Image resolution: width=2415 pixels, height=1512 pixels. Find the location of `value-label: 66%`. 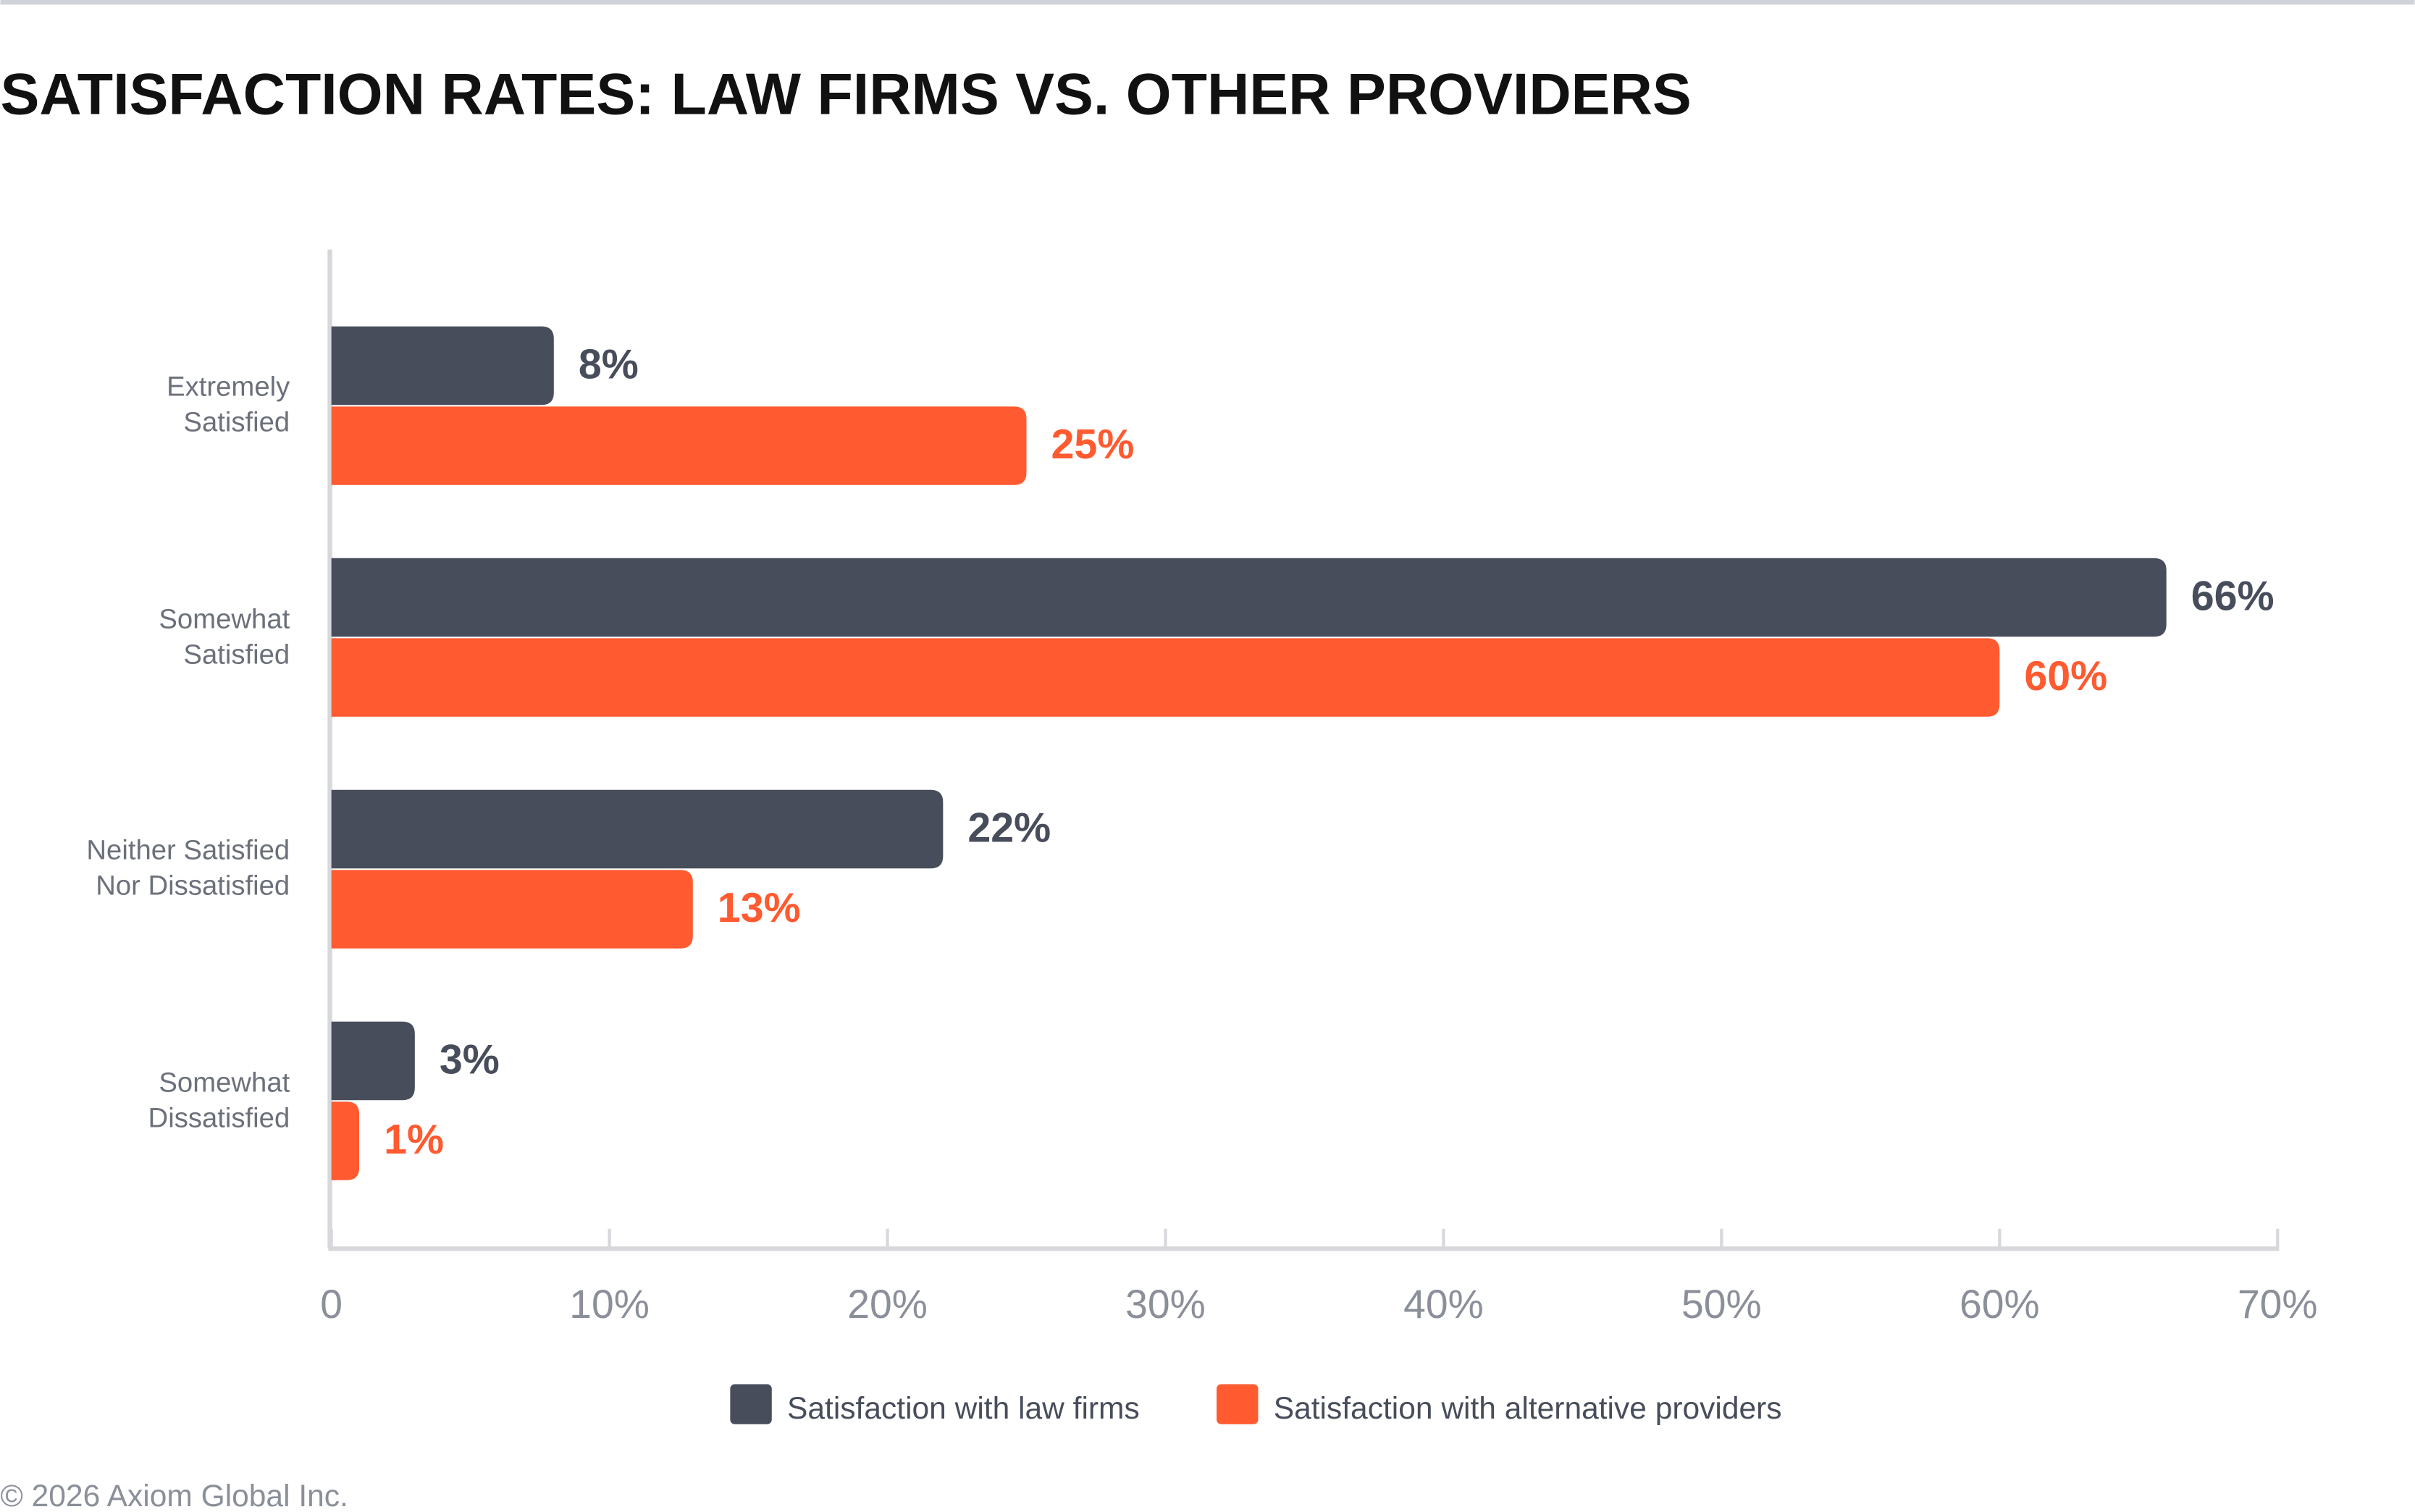

value-label: 66% is located at coordinates (2233, 596).